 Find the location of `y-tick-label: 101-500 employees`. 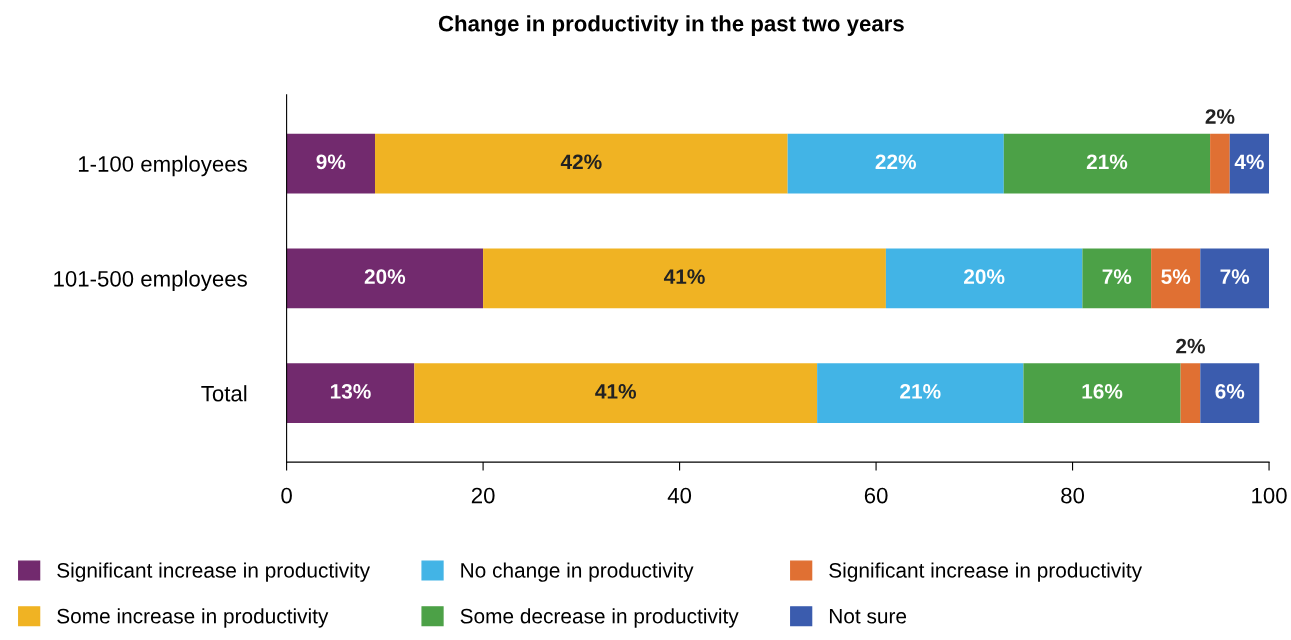

y-tick-label: 101-500 employees is located at coordinates (150, 281).